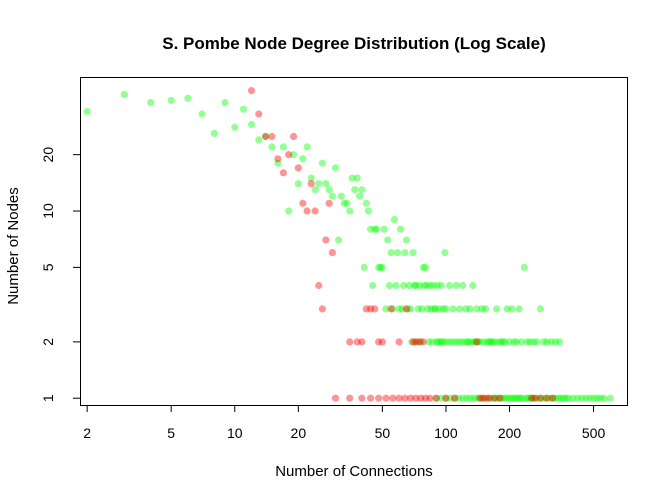 The image size is (669, 502). I want to click on x-tick-label: 2, so click(87, 433).